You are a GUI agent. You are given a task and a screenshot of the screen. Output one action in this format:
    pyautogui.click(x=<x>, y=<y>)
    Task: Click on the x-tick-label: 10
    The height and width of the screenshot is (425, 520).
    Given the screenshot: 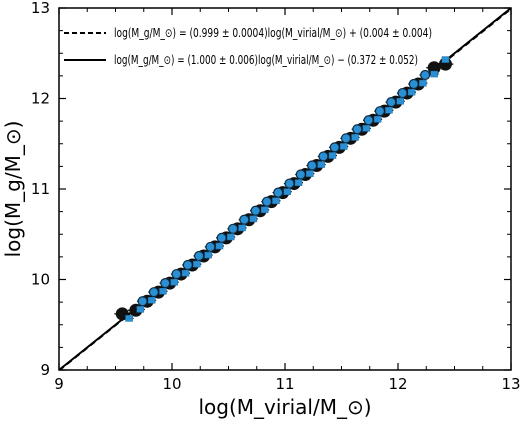 What is the action you would take?
    pyautogui.click(x=171, y=384)
    